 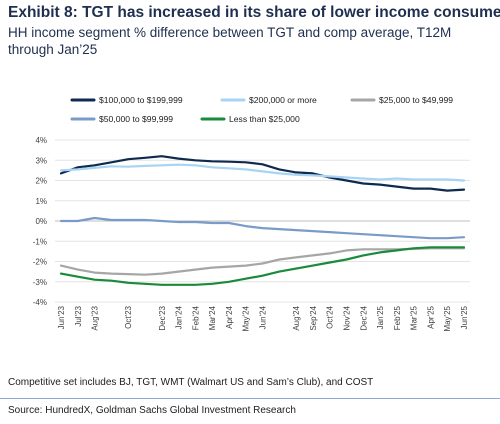 I want to click on x-tick-label: Jul'23, so click(x=78, y=315).